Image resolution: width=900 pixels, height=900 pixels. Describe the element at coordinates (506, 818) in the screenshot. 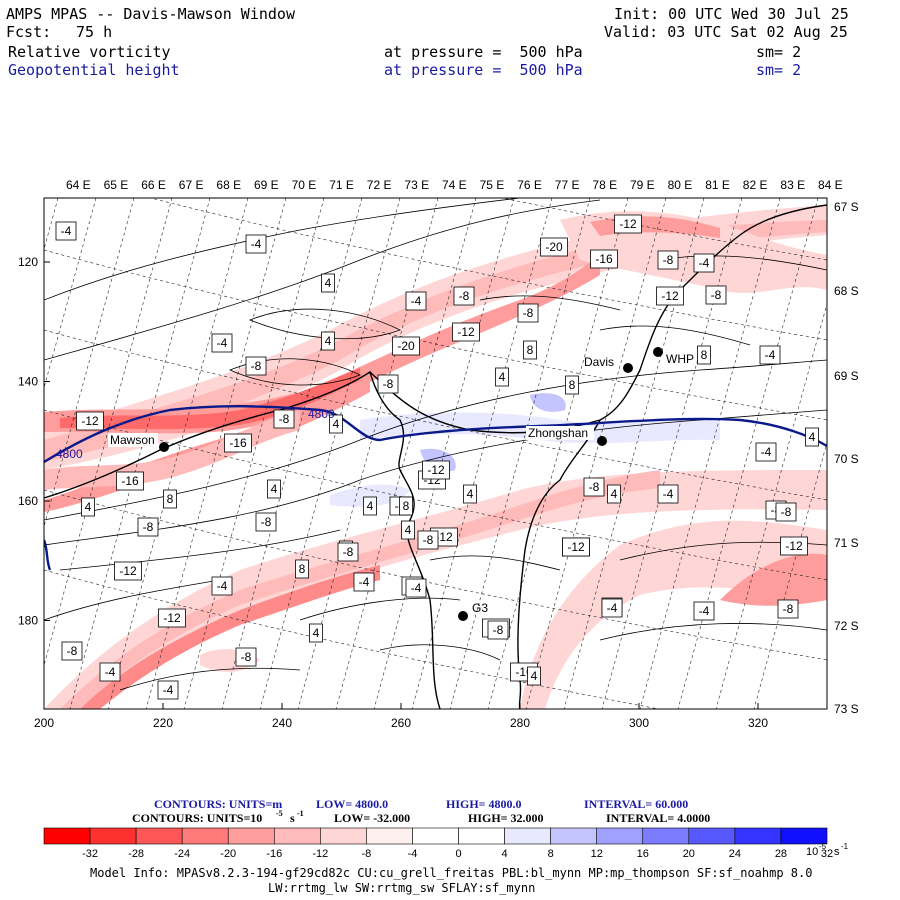

I see `vorticity-contour-high: HIGH= 32.000` at that location.